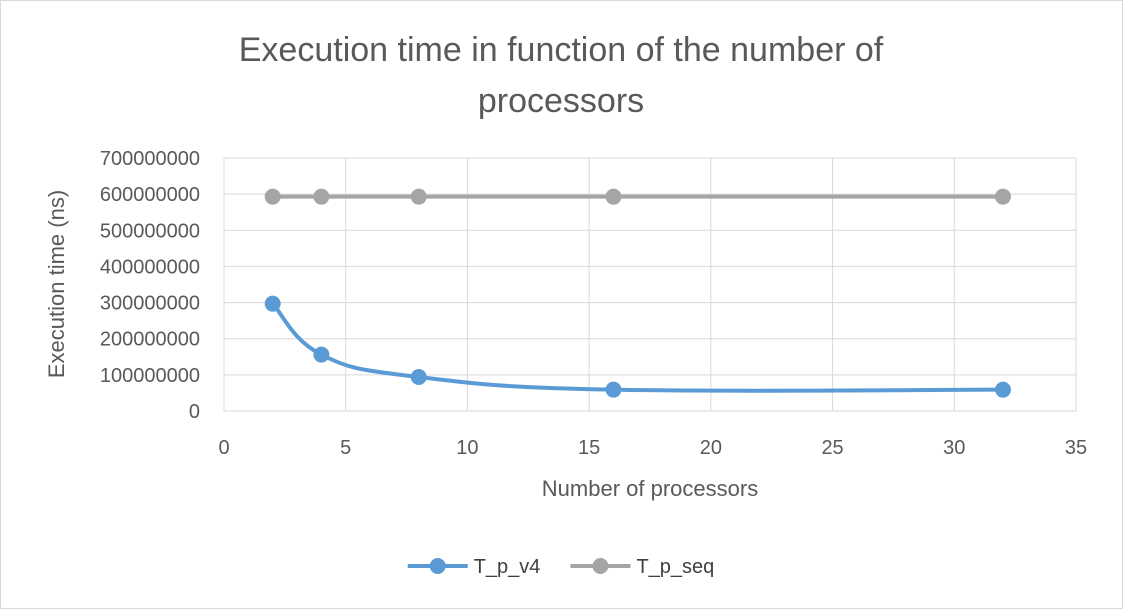 The width and height of the screenshot is (1123, 609). What do you see at coordinates (150, 340) in the screenshot?
I see `y-tick-label: 200000000` at bounding box center [150, 340].